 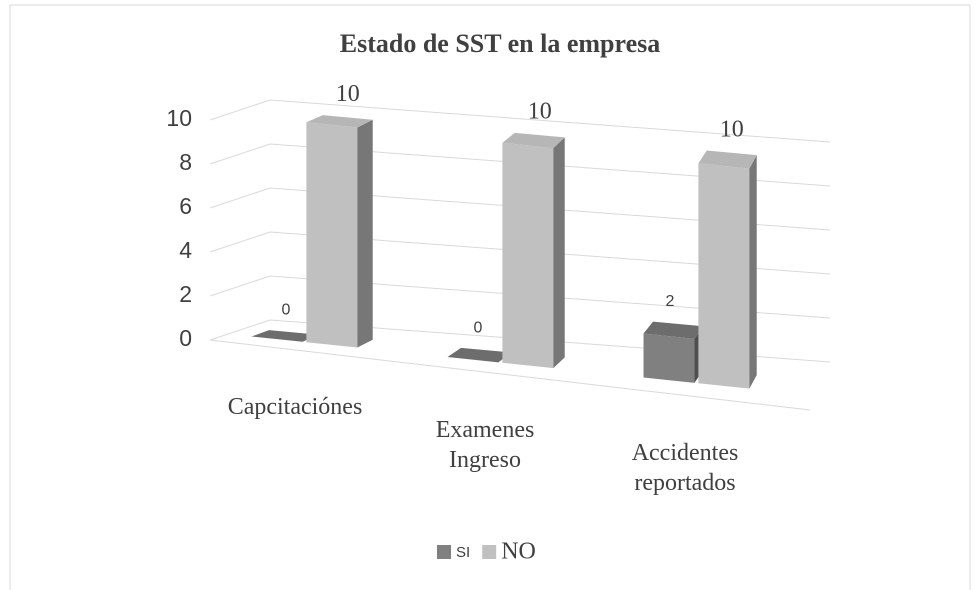 I want to click on data-label: 2, so click(x=670, y=301).